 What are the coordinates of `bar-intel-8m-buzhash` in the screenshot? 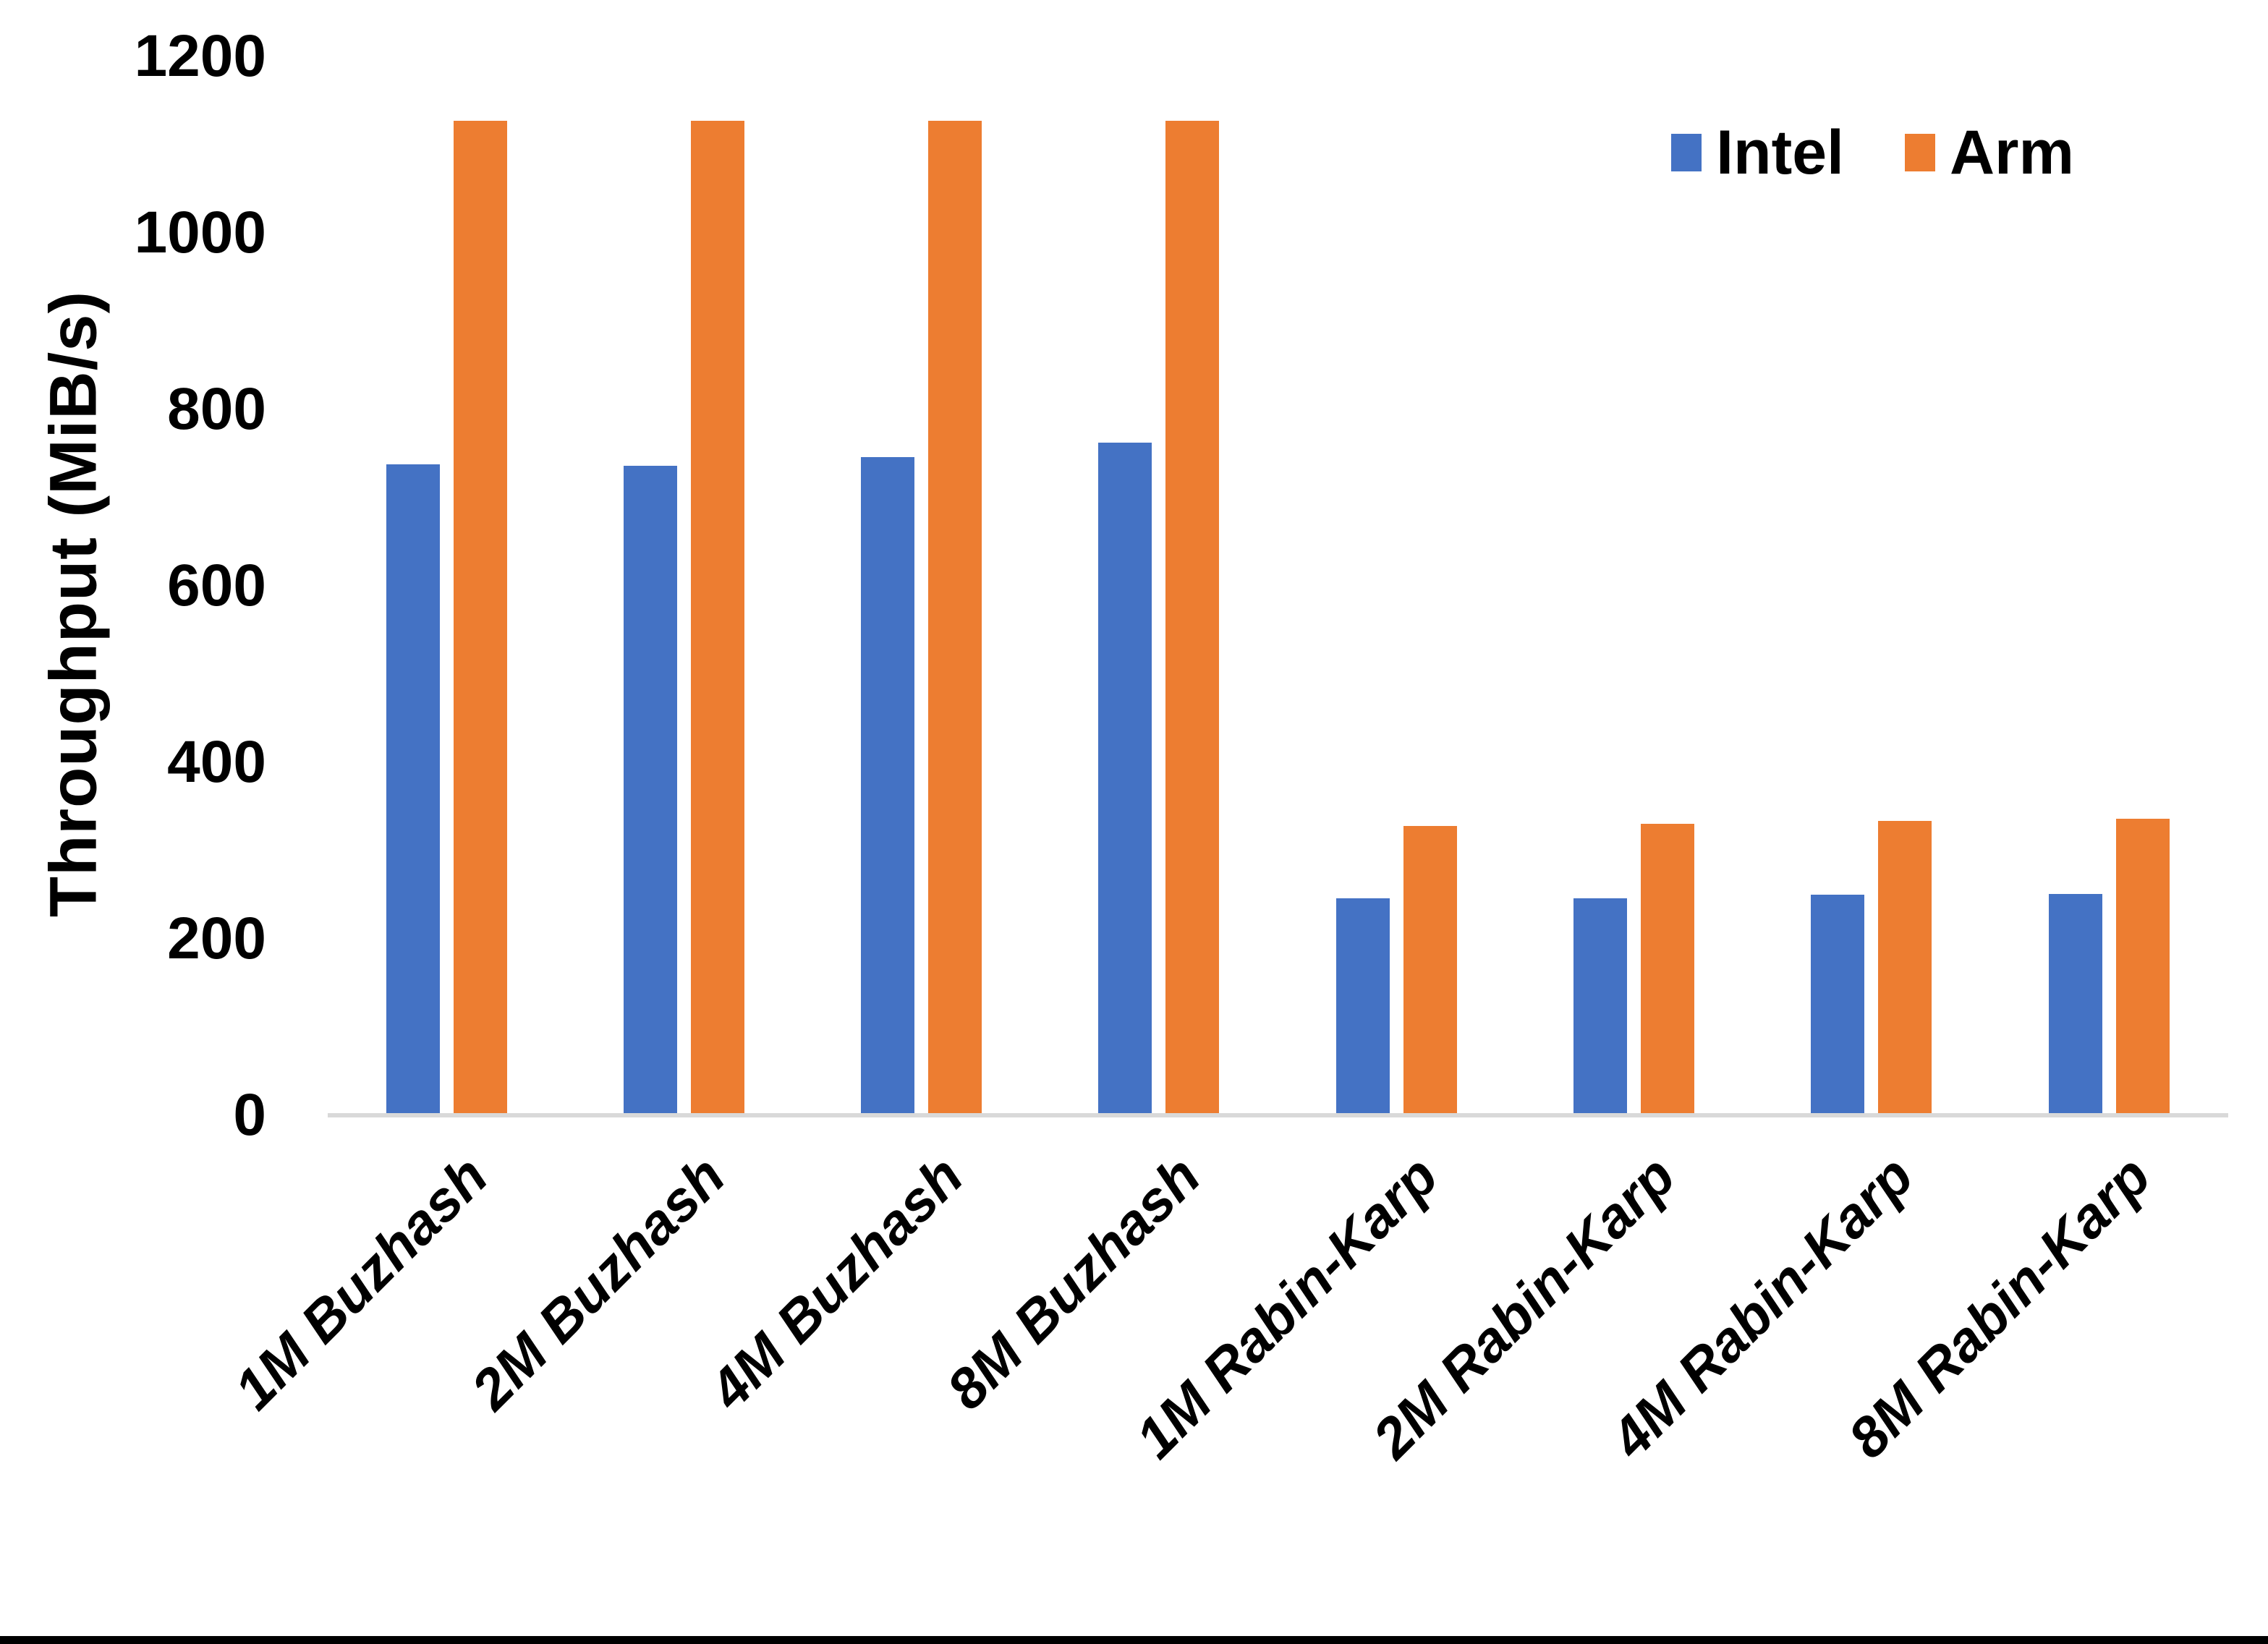 It's located at (1125, 779).